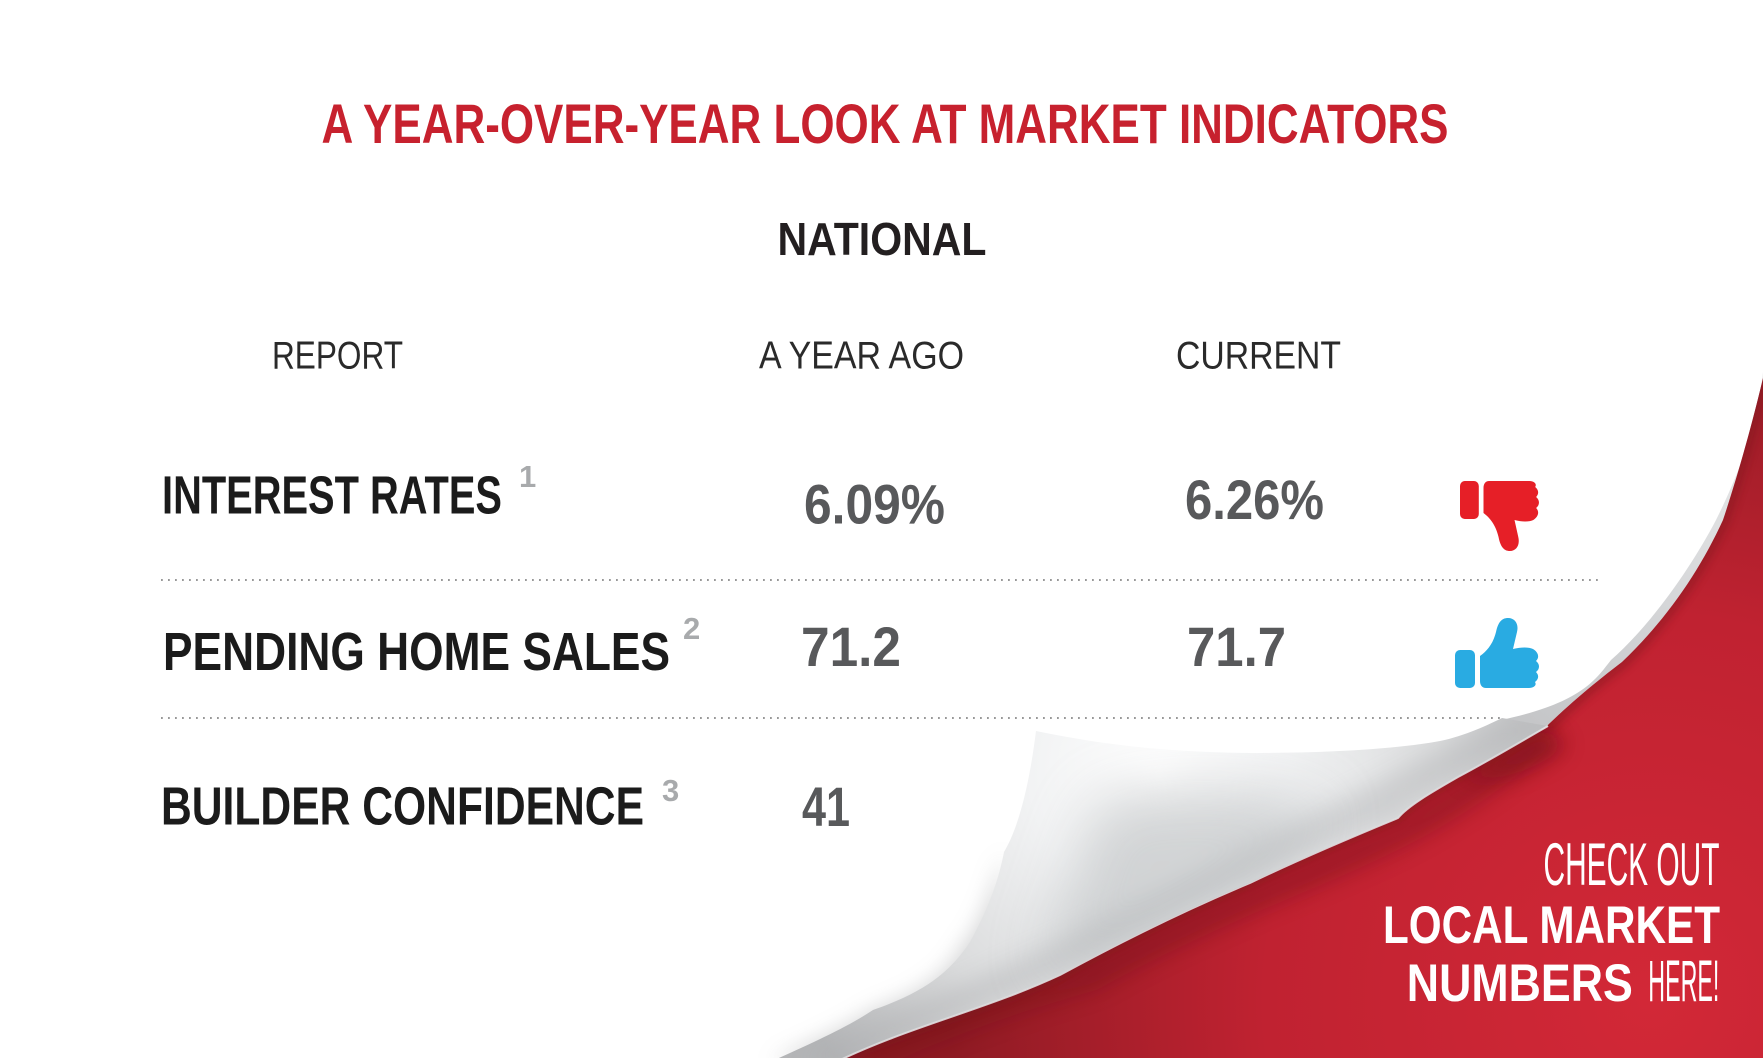  Describe the element at coordinates (882, 239) in the screenshot. I see `svg-text: NATIONAL` at that location.